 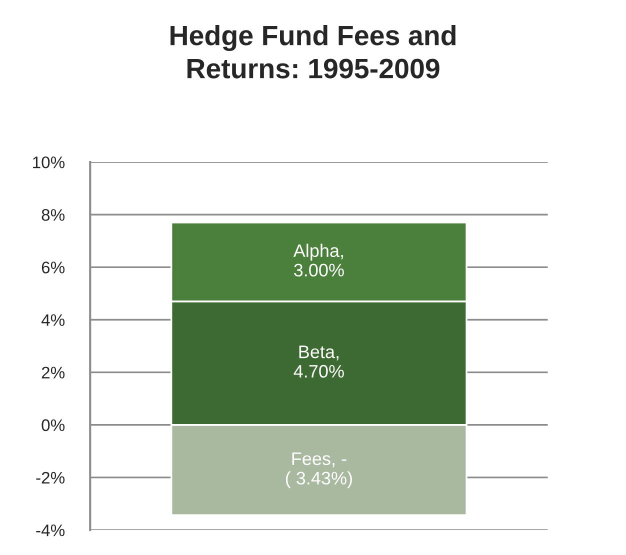 I want to click on y-tick-label: 8%, so click(x=53, y=215).